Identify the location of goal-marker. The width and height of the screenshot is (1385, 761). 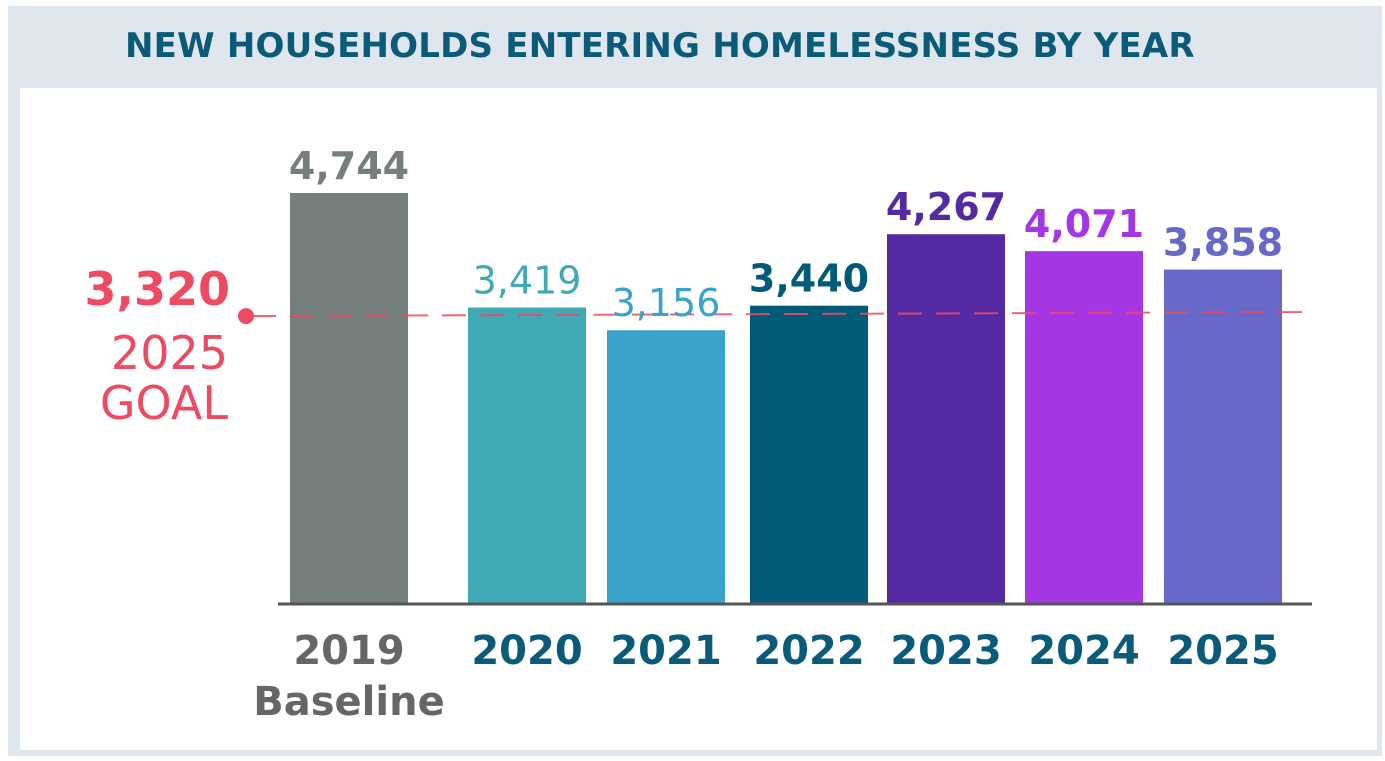
(246, 316).